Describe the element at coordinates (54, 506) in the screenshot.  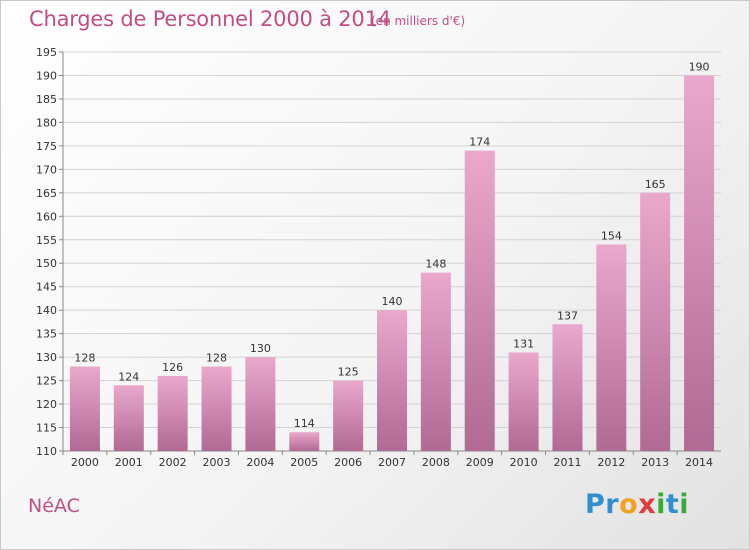
I see `commune-name: NéAC` at that location.